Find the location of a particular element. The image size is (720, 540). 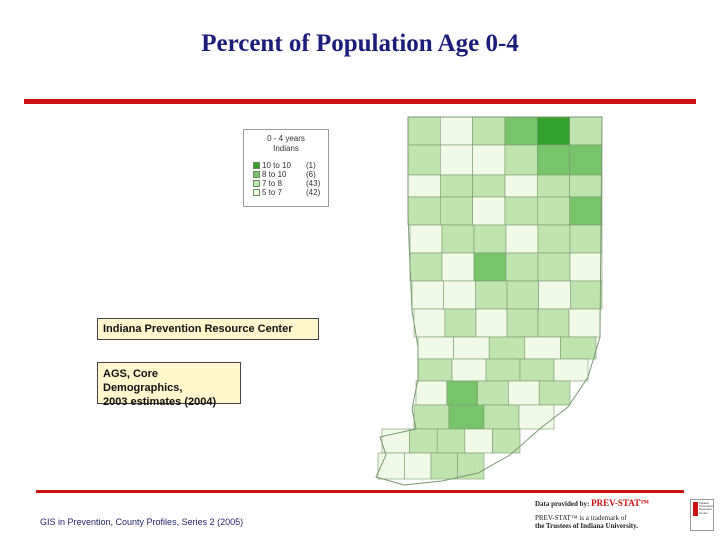

legend-range: 8 to 10 is located at coordinates (274, 174).